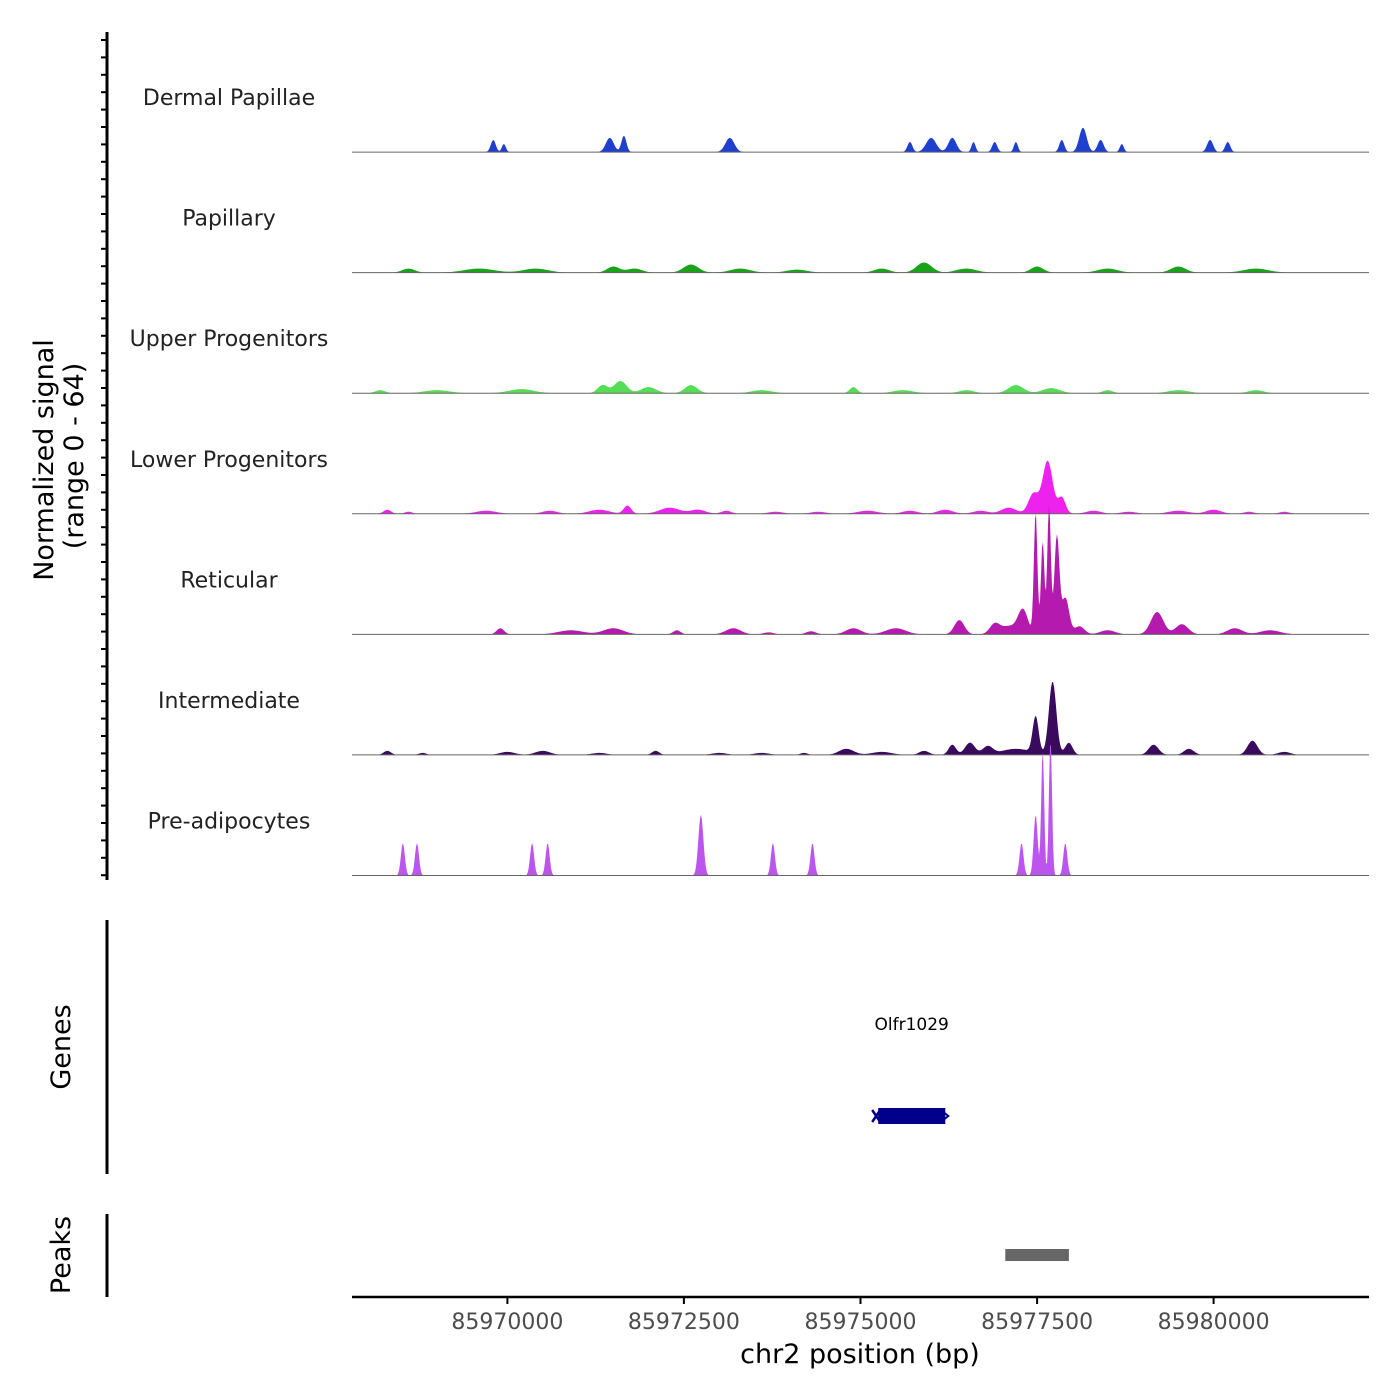  Describe the element at coordinates (910, 1069) in the screenshot. I see `genes-panel: Olfr1029` at that location.